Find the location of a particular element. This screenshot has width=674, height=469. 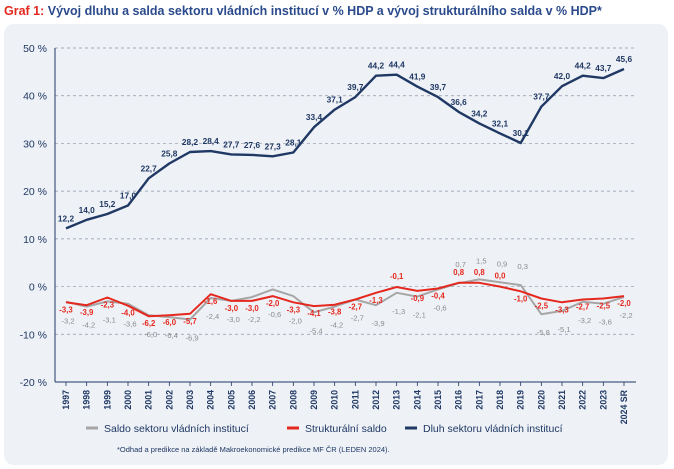

debt-data-label: 44,2 is located at coordinates (376, 66).